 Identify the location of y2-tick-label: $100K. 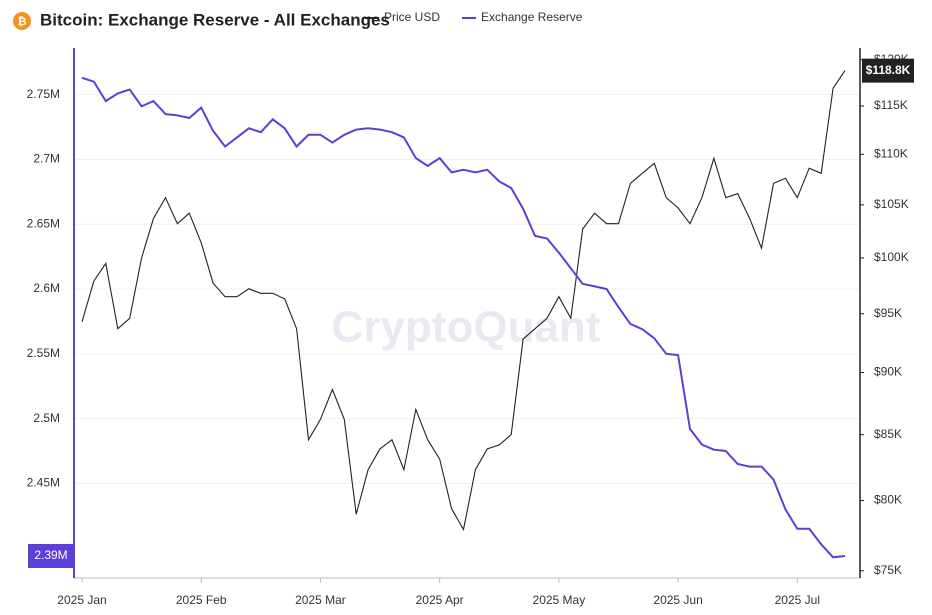
(891, 257).